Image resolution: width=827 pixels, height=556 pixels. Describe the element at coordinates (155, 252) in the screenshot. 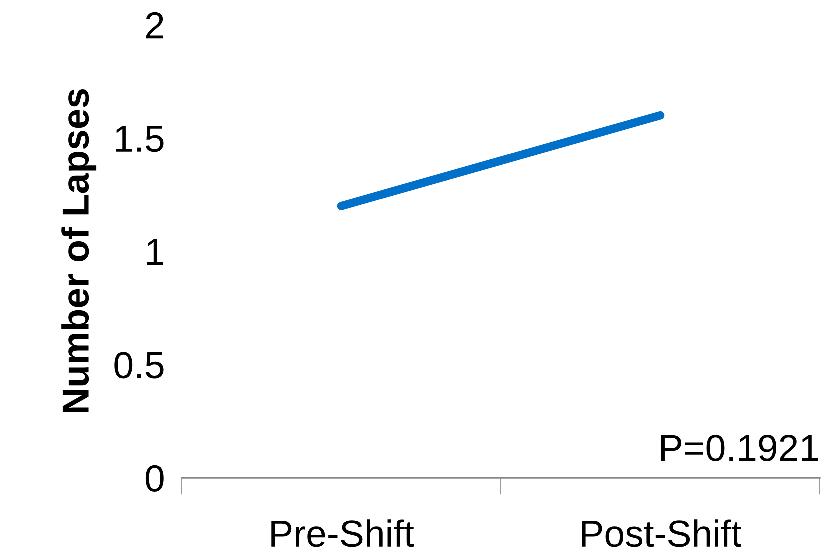

I see `y-tick-label: 1` at that location.